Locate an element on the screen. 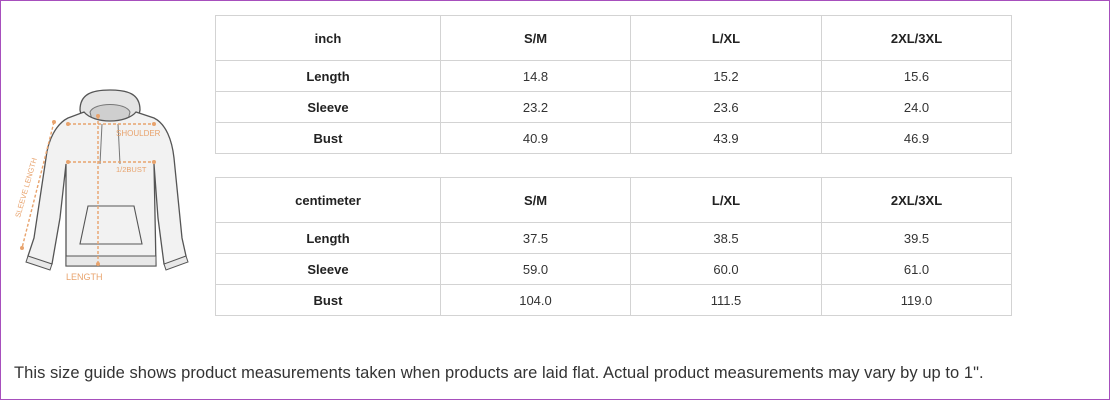 The height and width of the screenshot is (400, 1110). table-cell: 14.8 is located at coordinates (535, 76).